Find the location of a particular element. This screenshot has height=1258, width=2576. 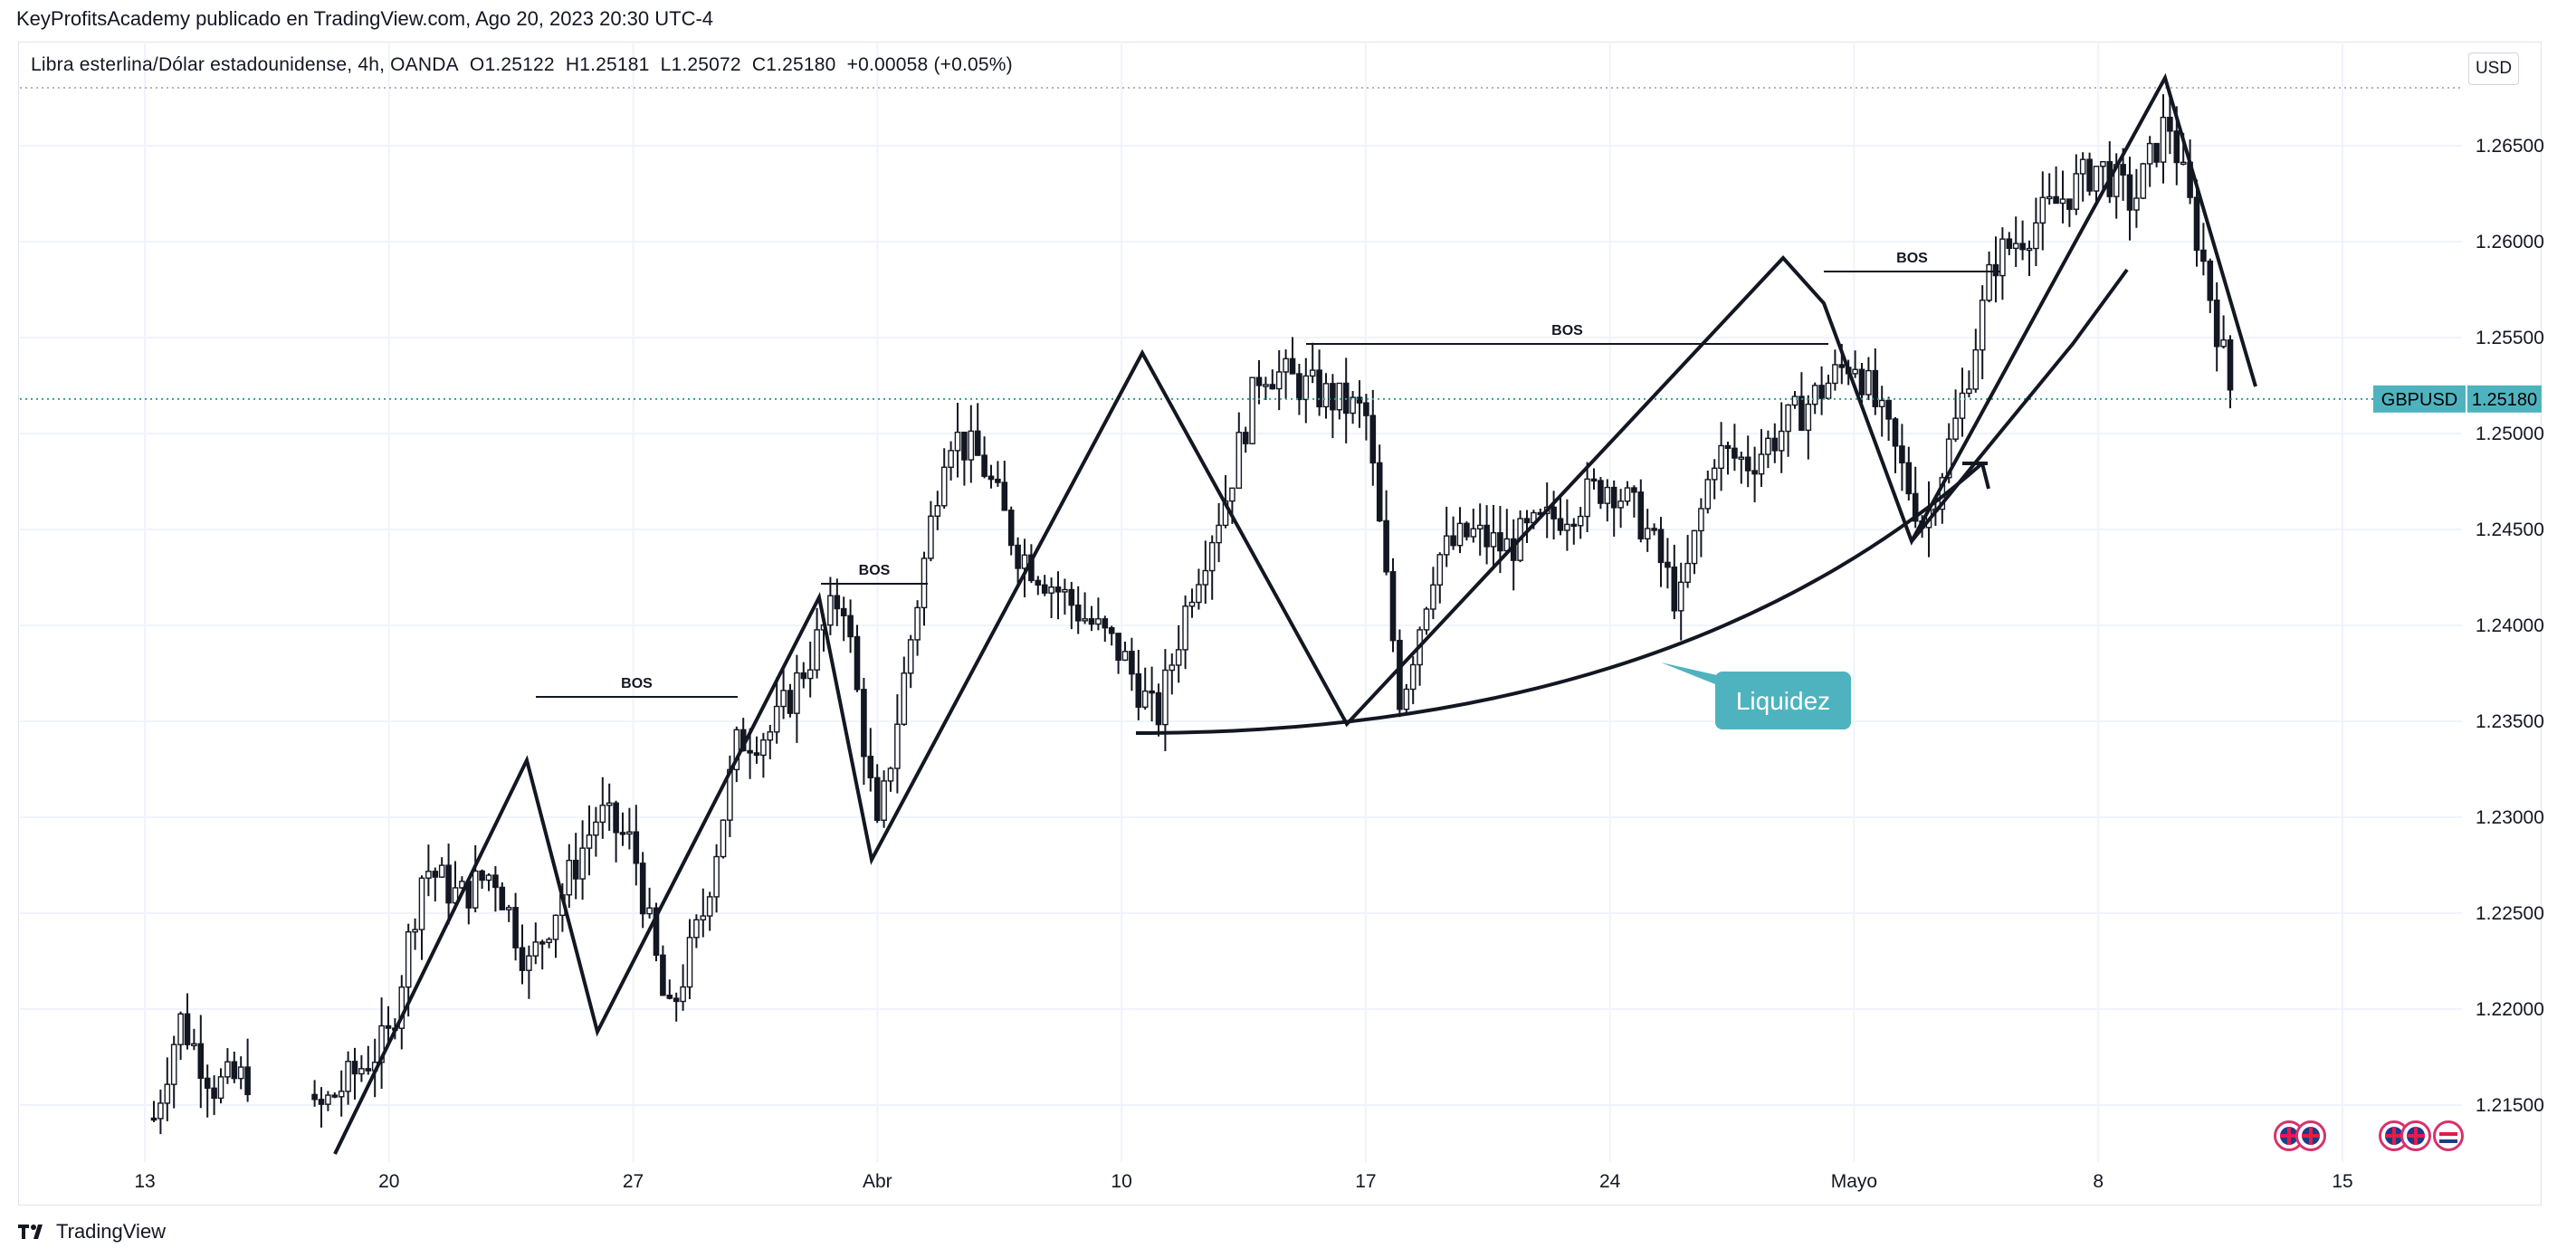

x-tick-label: 20 is located at coordinates (388, 1181).